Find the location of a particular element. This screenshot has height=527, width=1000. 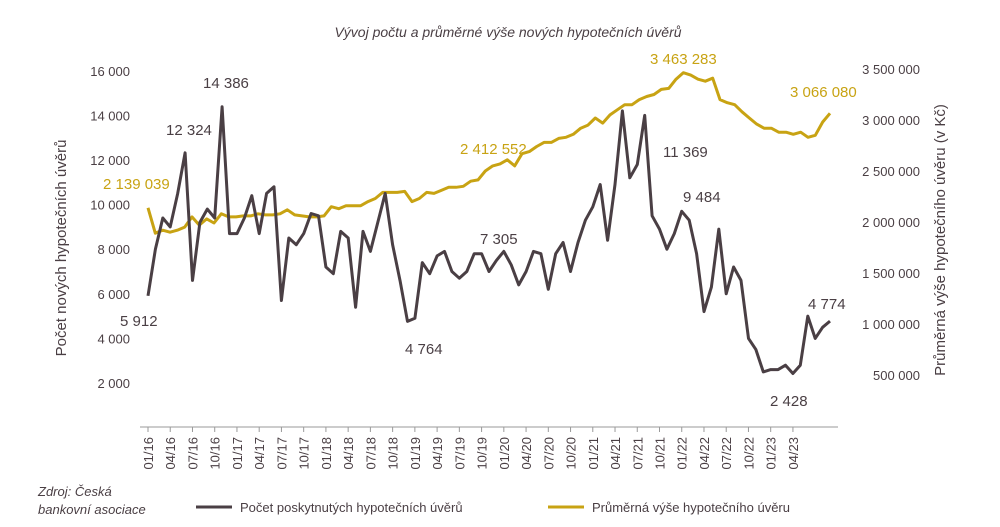

y-tick-label: 6 000 is located at coordinates (113, 294).